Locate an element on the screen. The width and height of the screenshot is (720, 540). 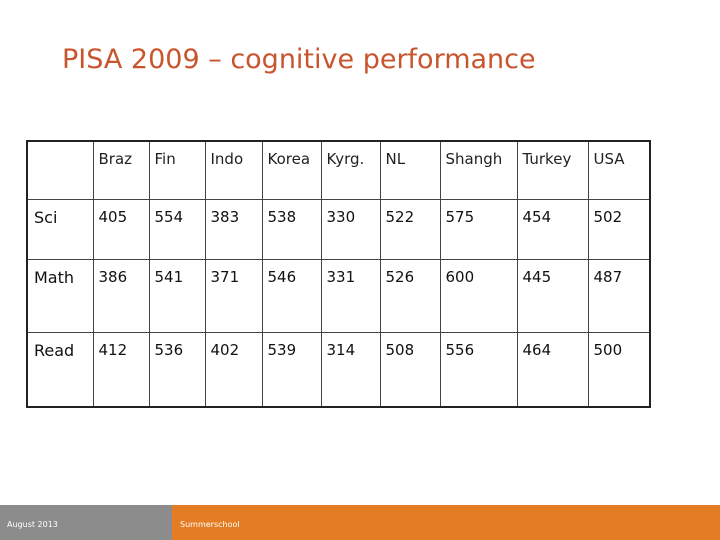
column-header: Shangh is located at coordinates (478, 170).